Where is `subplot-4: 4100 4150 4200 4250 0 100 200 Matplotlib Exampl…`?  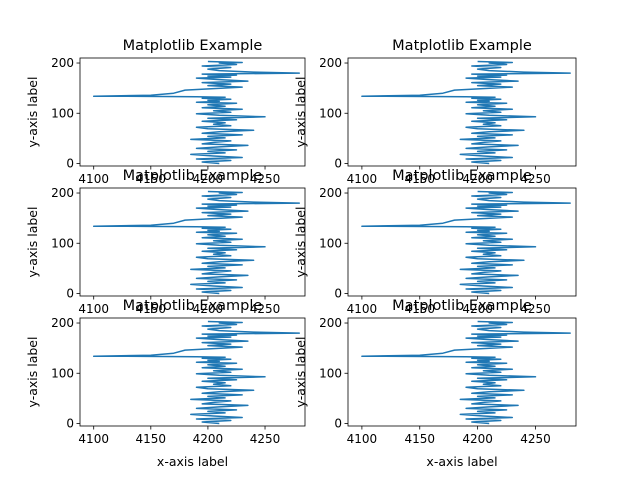 subplot-4: 4100 4150 4200 4250 0 100 200 Matplotlib Exampl… is located at coordinates (435, 242).